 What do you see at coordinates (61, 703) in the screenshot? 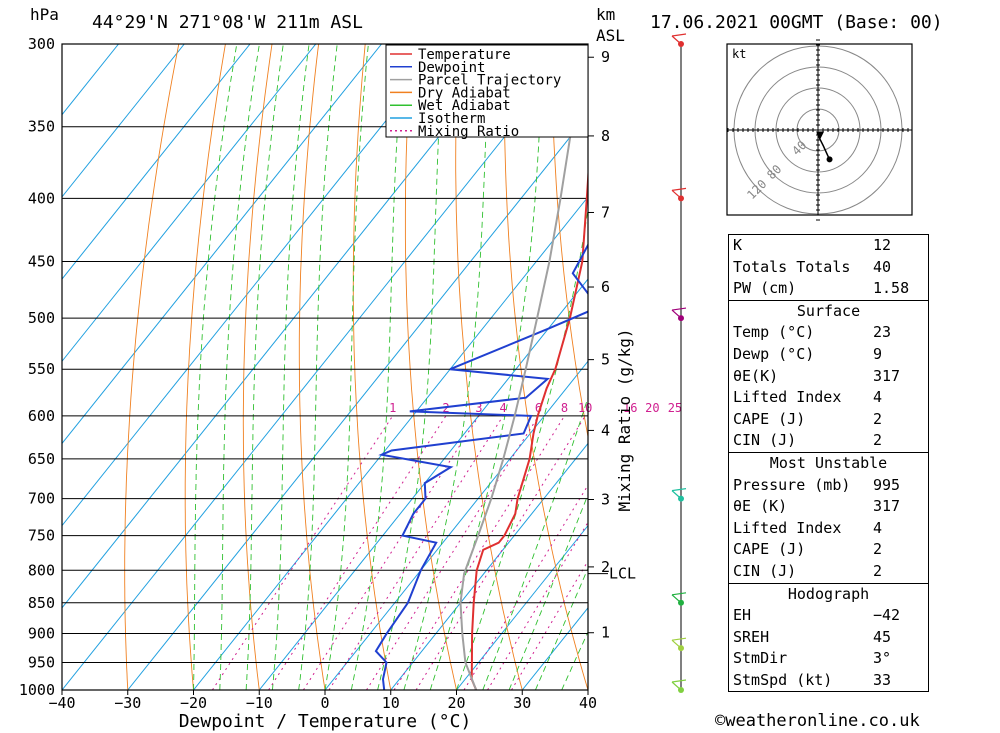
I see `x-tick-label: −40` at bounding box center [61, 703].